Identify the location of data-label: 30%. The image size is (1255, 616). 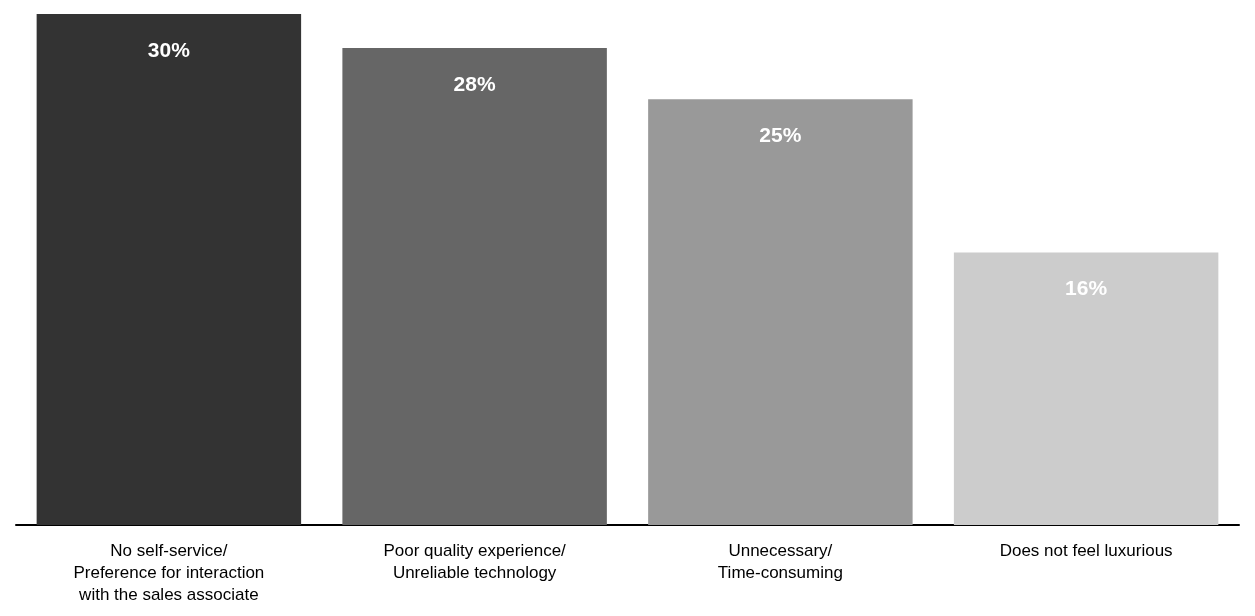
(169, 49).